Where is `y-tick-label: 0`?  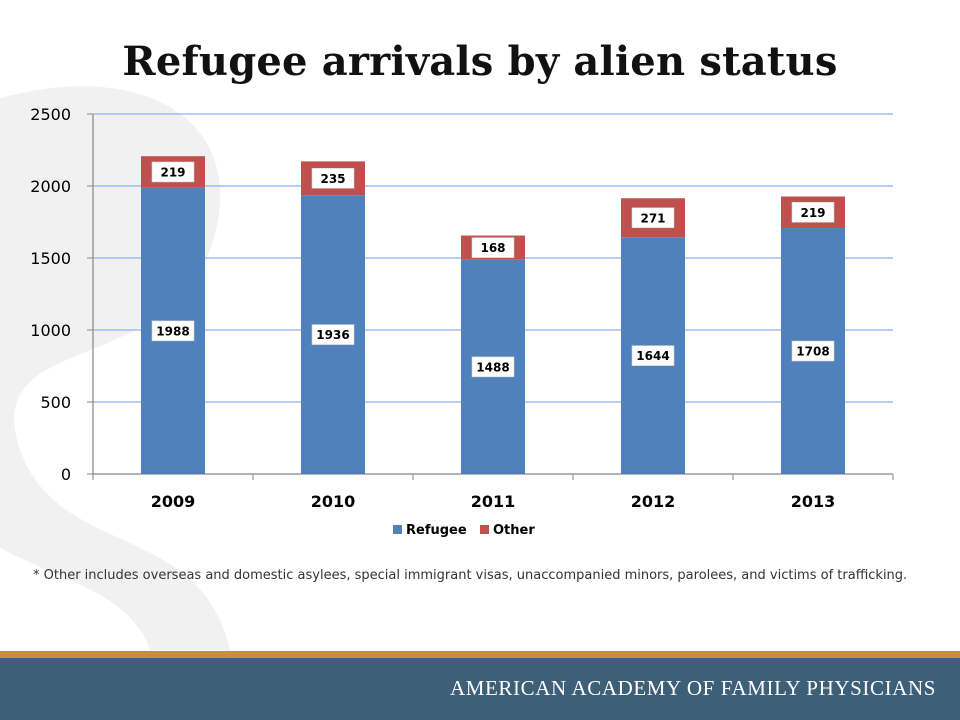
y-tick-label: 0 is located at coordinates (66, 474).